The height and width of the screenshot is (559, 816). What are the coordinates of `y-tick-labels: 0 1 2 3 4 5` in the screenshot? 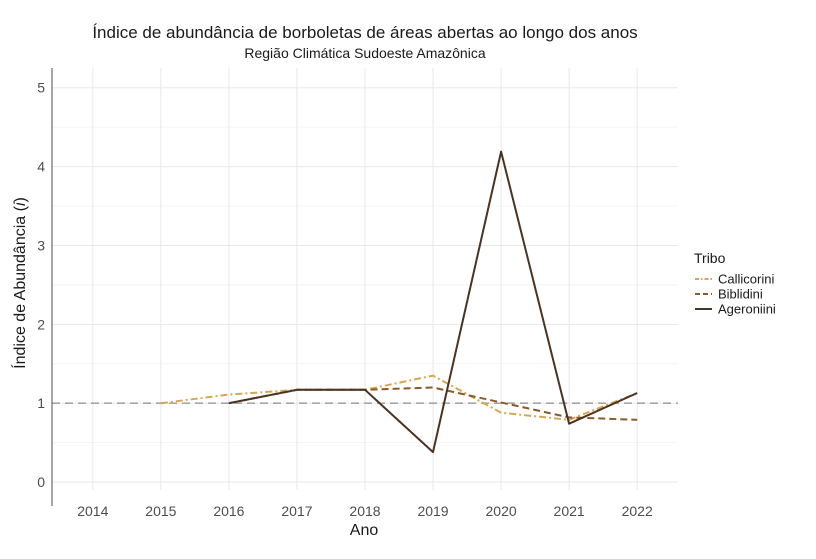 It's located at (41, 285).